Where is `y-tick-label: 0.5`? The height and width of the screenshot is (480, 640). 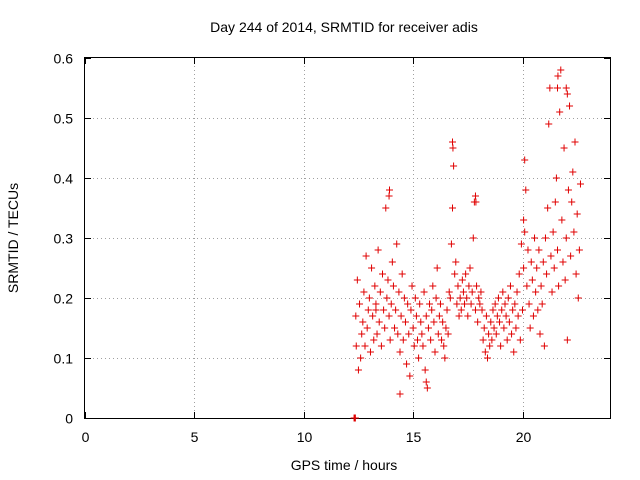
y-tick-label: 0.5 is located at coordinates (64, 119).